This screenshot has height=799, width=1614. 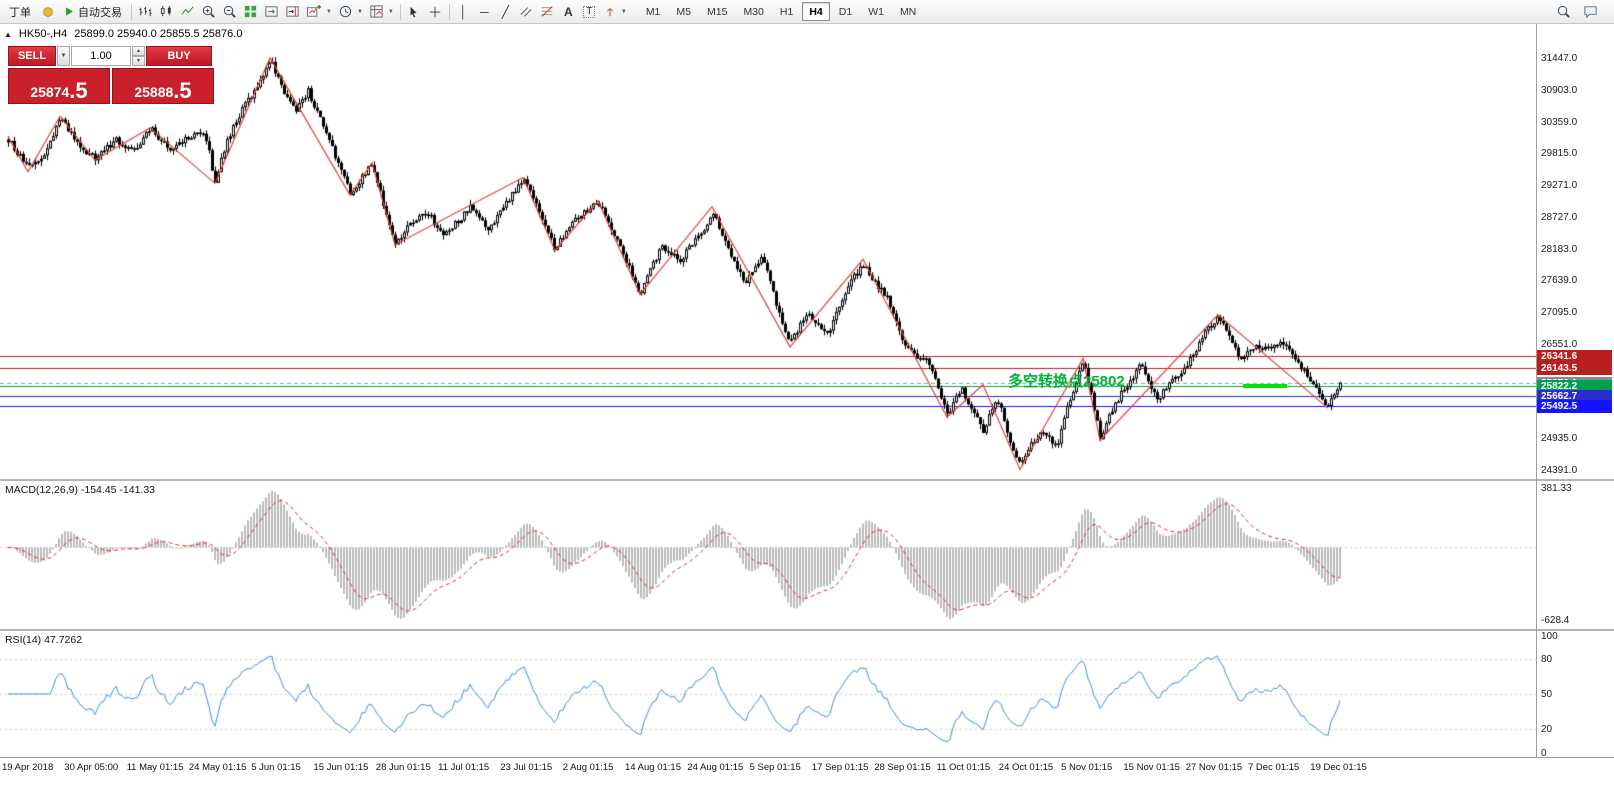 What do you see at coordinates (609, 11) in the screenshot?
I see `arrow-icon` at bounding box center [609, 11].